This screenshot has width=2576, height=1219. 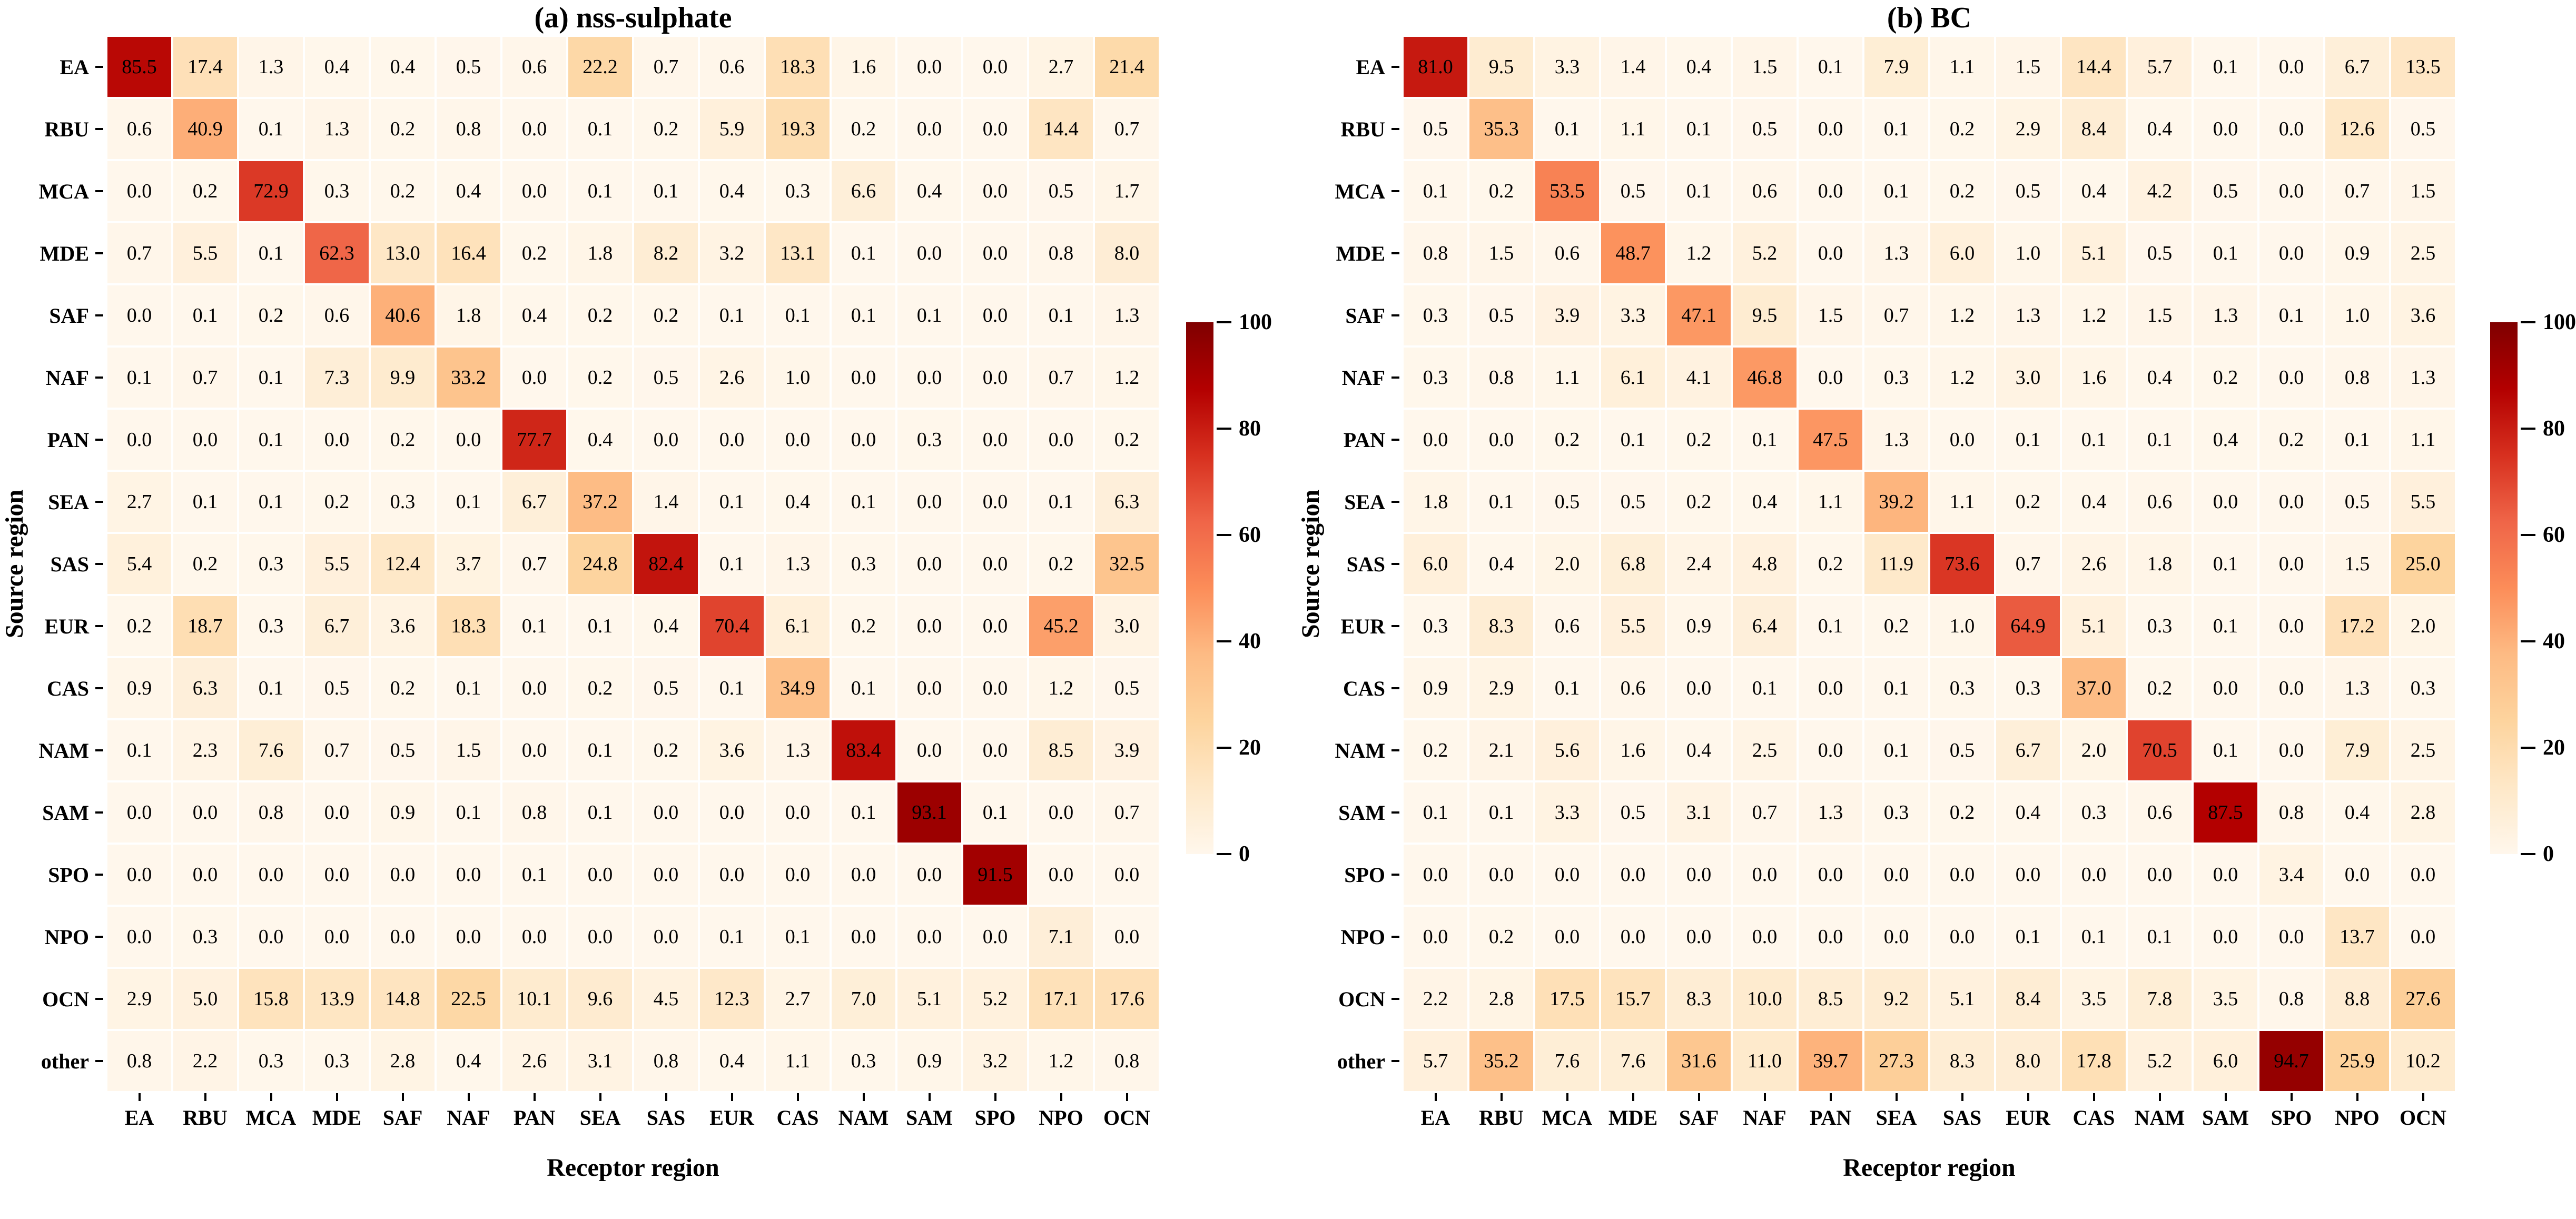 I want to click on row-label-text: MDE, so click(x=1360, y=253).